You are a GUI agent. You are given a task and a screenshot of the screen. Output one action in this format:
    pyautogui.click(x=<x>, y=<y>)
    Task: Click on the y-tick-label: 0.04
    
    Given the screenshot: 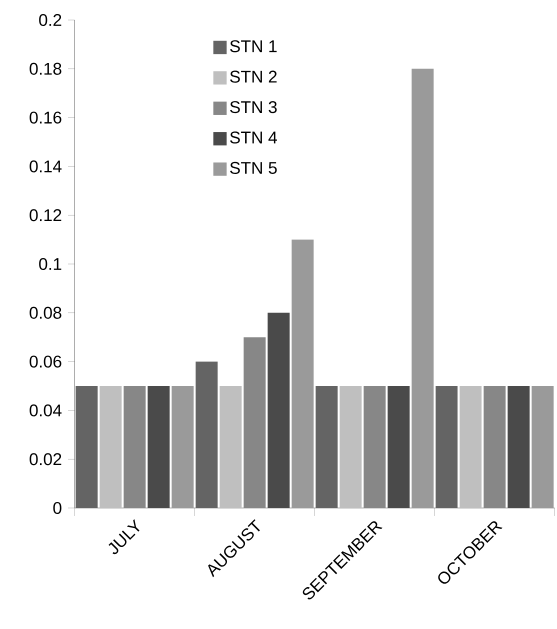 What is the action you would take?
    pyautogui.click(x=46, y=410)
    